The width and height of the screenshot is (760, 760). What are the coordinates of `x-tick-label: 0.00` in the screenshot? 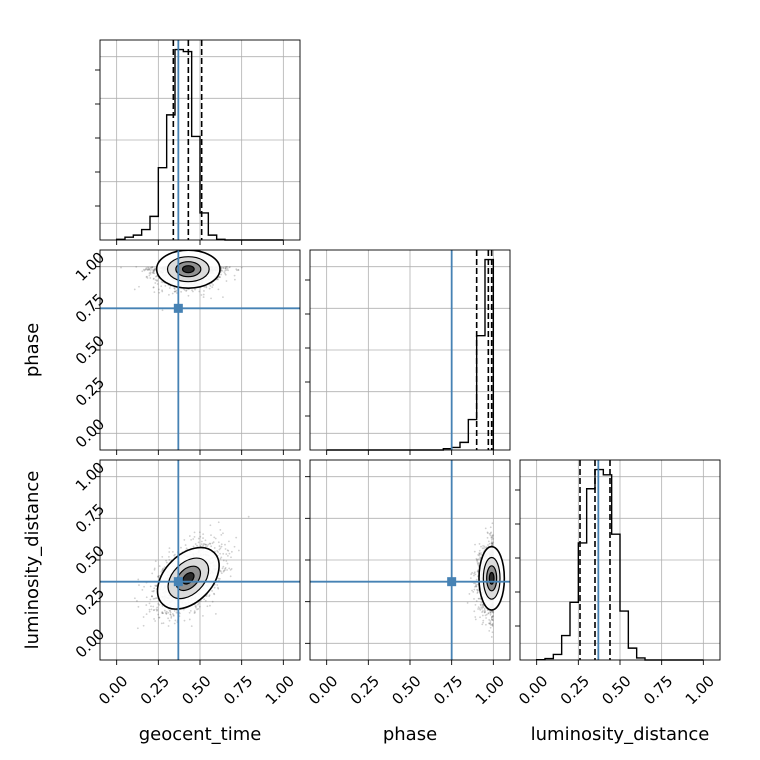 It's located at (323, 690).